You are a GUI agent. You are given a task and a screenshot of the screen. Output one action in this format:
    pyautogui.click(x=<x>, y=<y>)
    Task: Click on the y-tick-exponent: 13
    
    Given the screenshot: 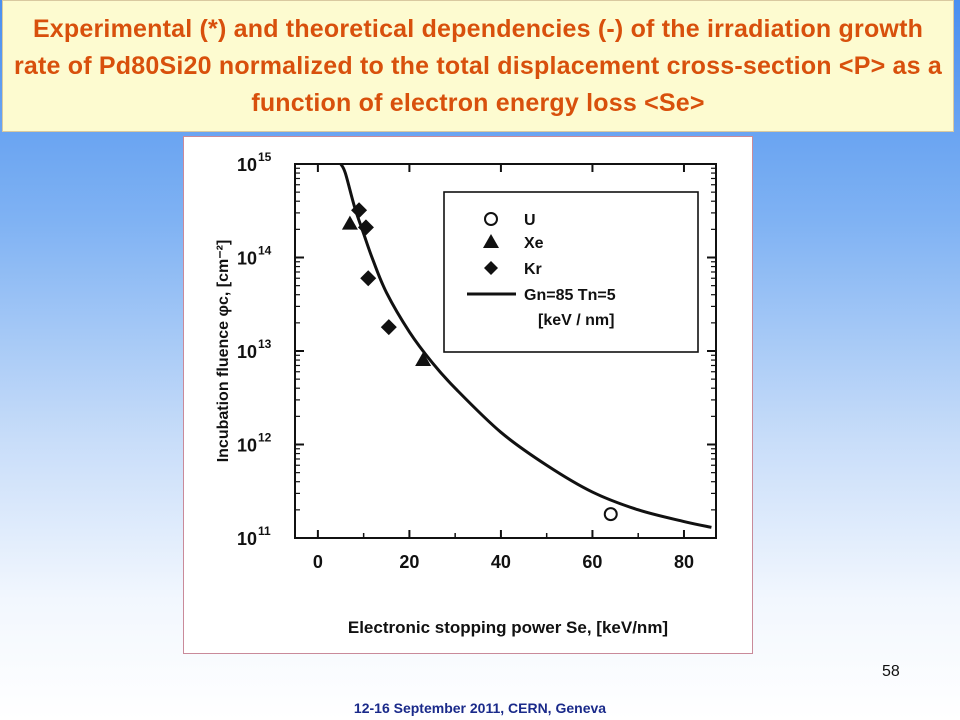 What is the action you would take?
    pyautogui.click(x=265, y=344)
    